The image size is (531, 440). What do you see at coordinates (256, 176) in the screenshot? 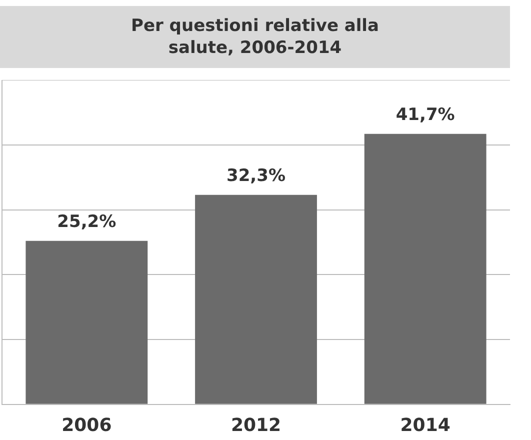
I see `data-label: 32,3%` at bounding box center [256, 176].